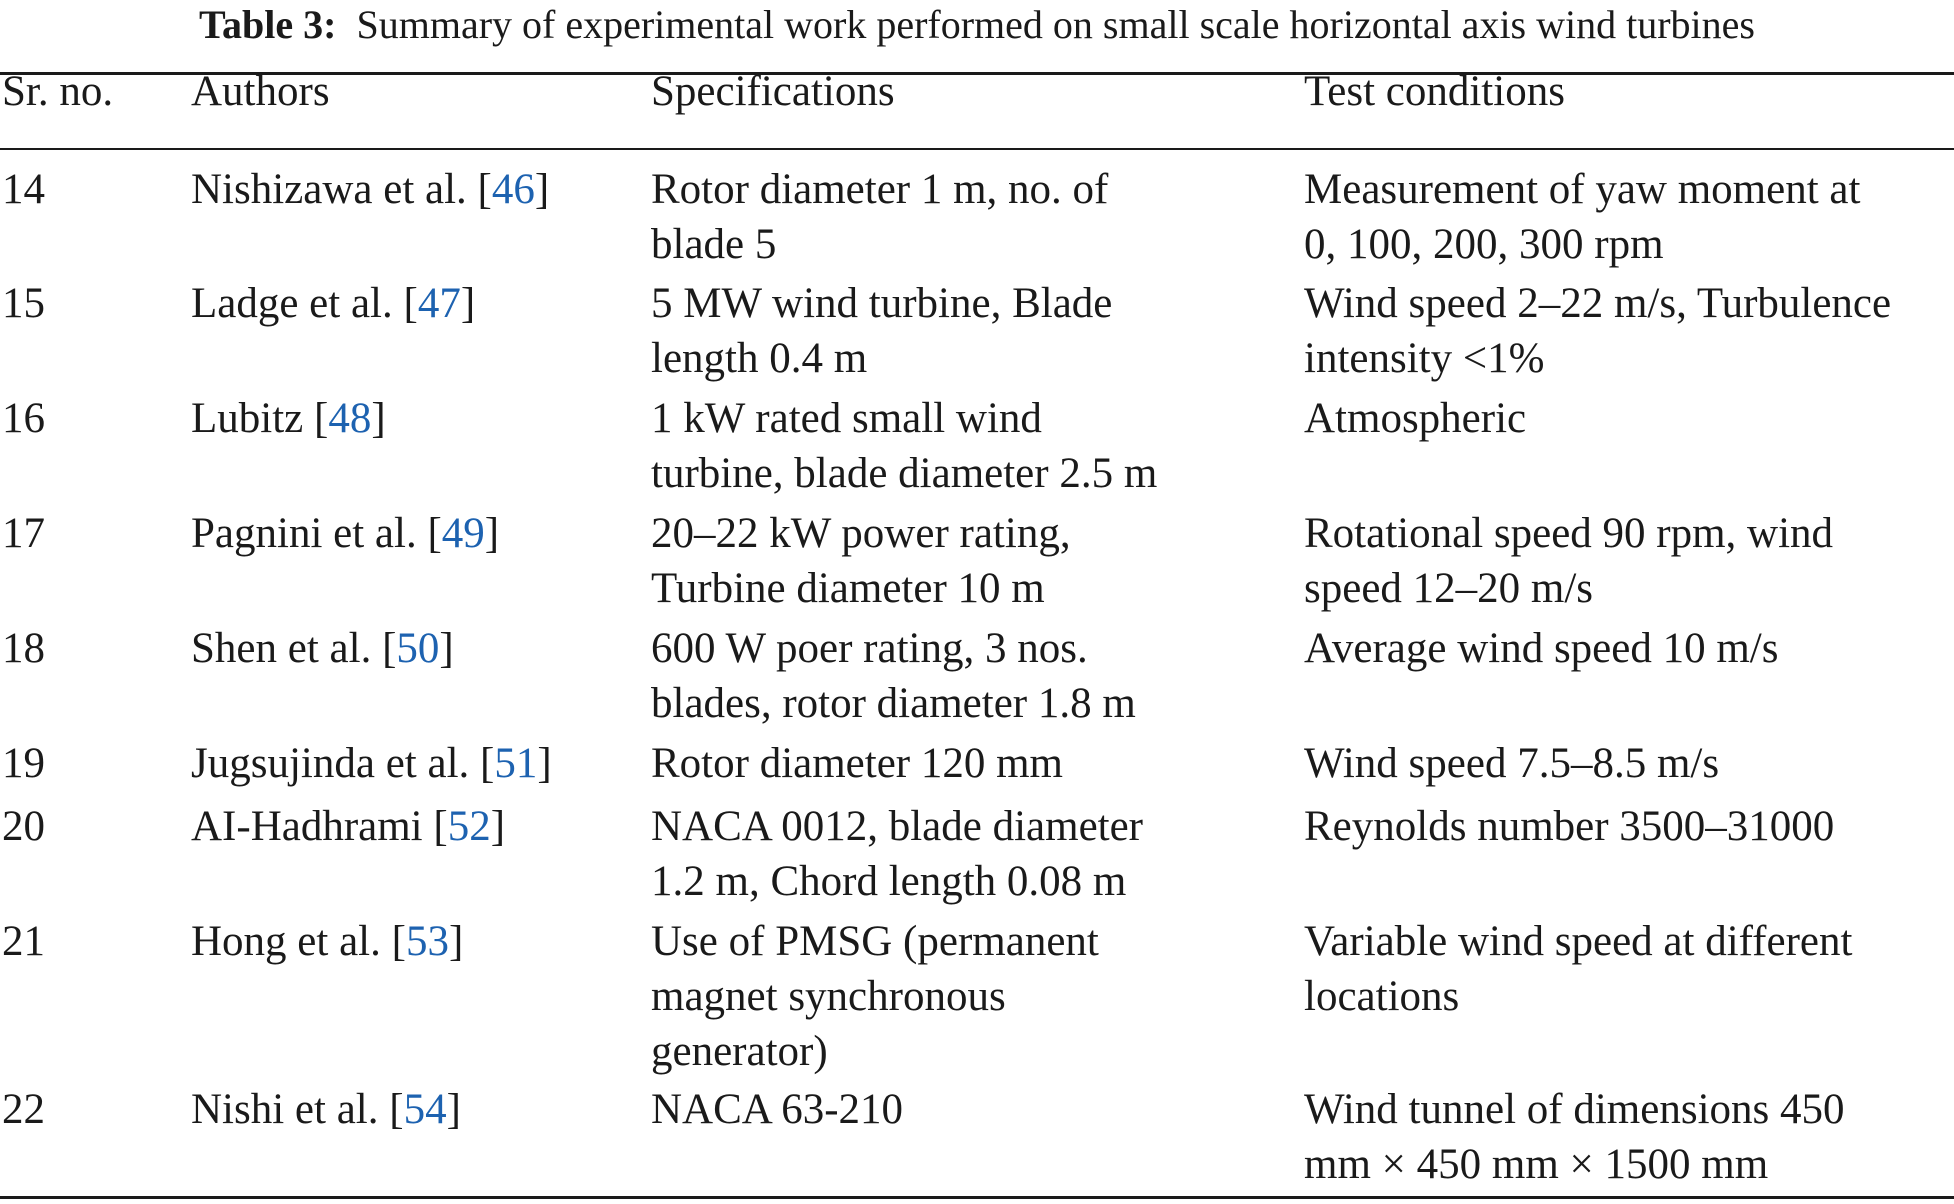 Image resolution: width=1954 pixels, height=1204 pixels. Describe the element at coordinates (977, 73) in the screenshot. I see `top-rule` at that location.